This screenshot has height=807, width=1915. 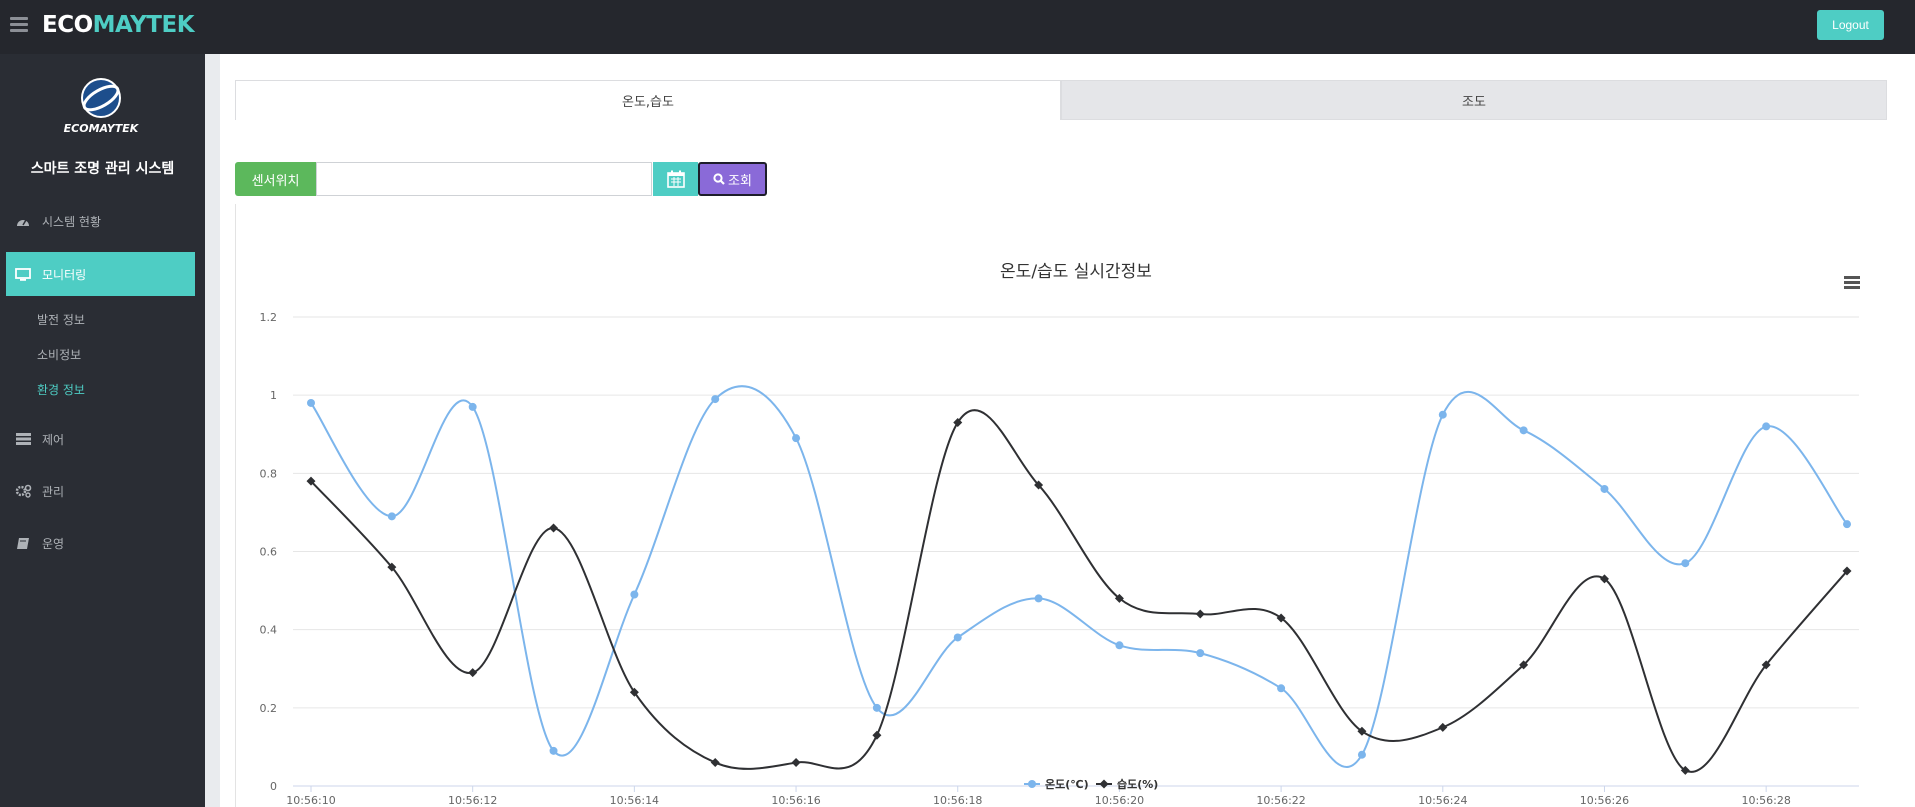 I want to click on dashboard-icon, so click(x=23, y=221).